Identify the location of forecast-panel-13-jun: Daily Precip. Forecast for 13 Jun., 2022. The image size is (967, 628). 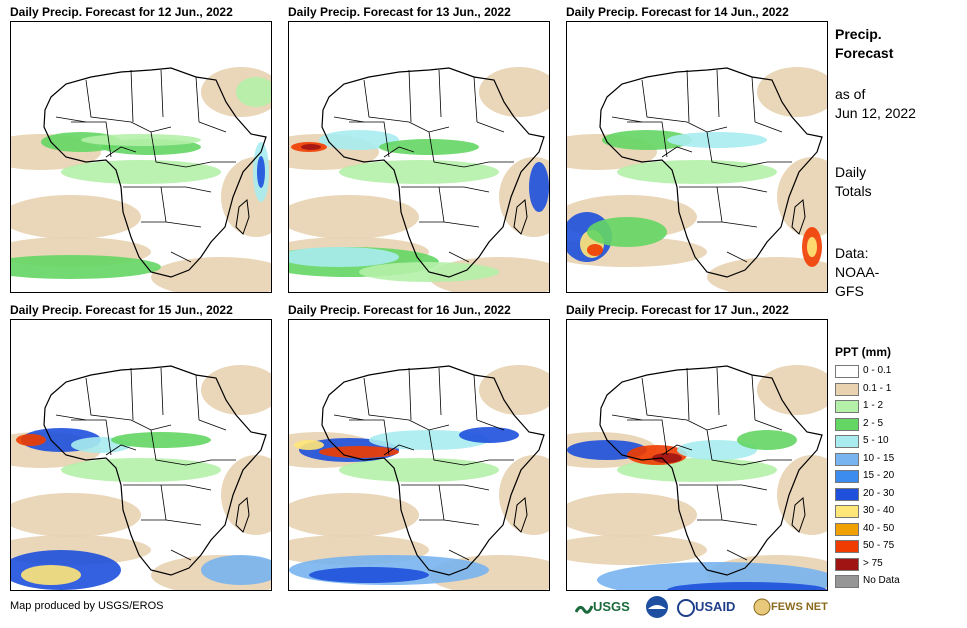
(419, 149).